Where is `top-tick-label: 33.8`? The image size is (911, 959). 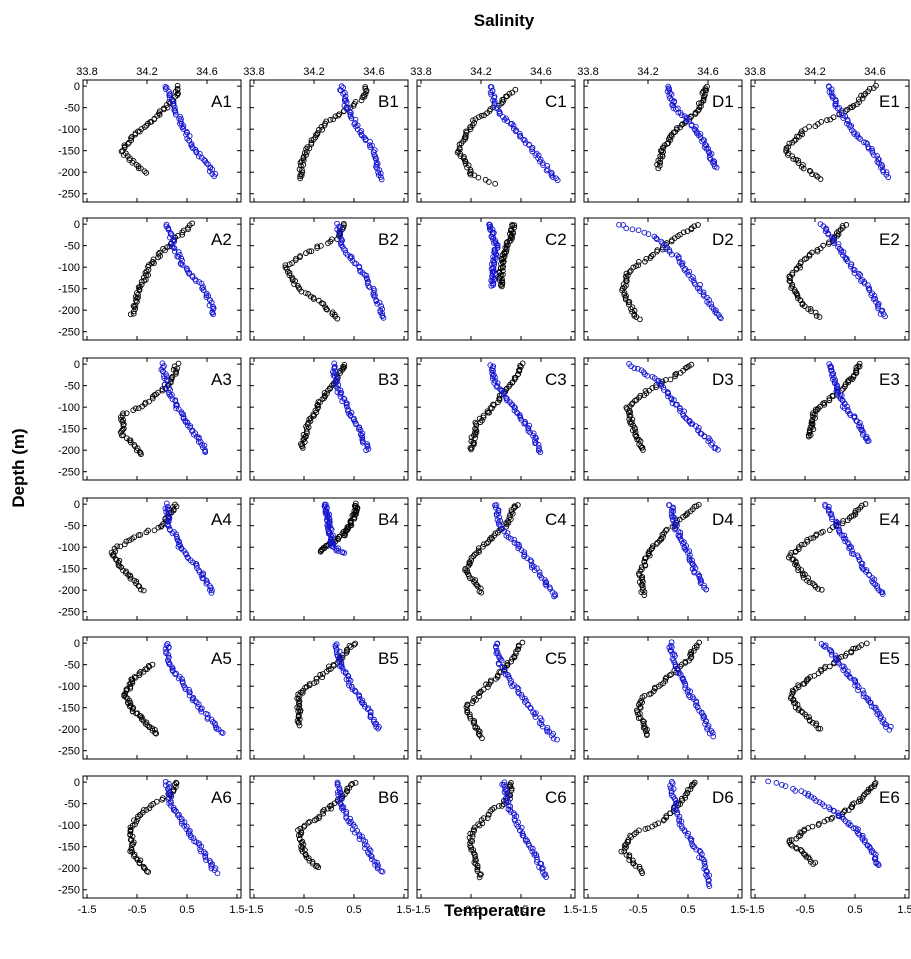 top-tick-label: 33.8 is located at coordinates (587, 72).